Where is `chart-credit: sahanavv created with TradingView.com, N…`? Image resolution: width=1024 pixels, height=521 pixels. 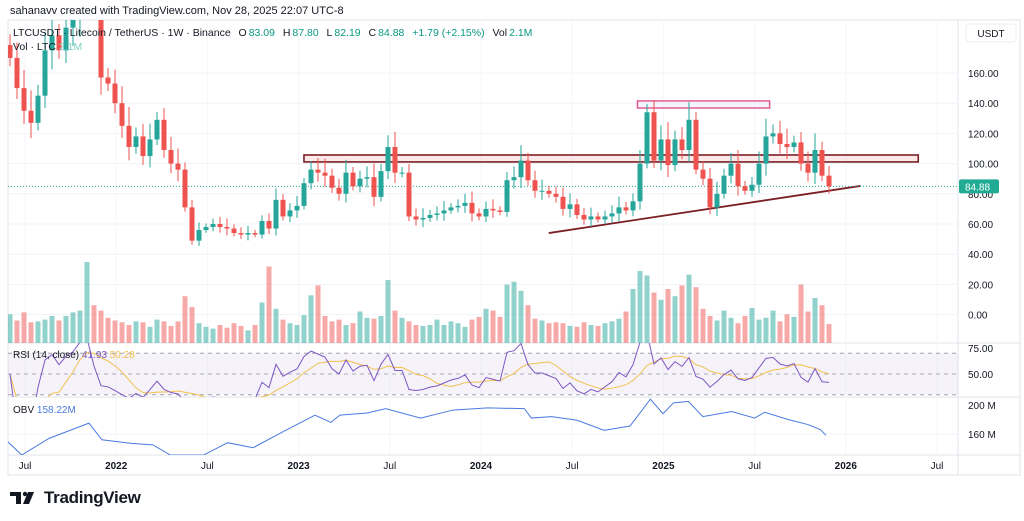 chart-credit: sahanavv created with TradingView.com, N… is located at coordinates (177, 11).